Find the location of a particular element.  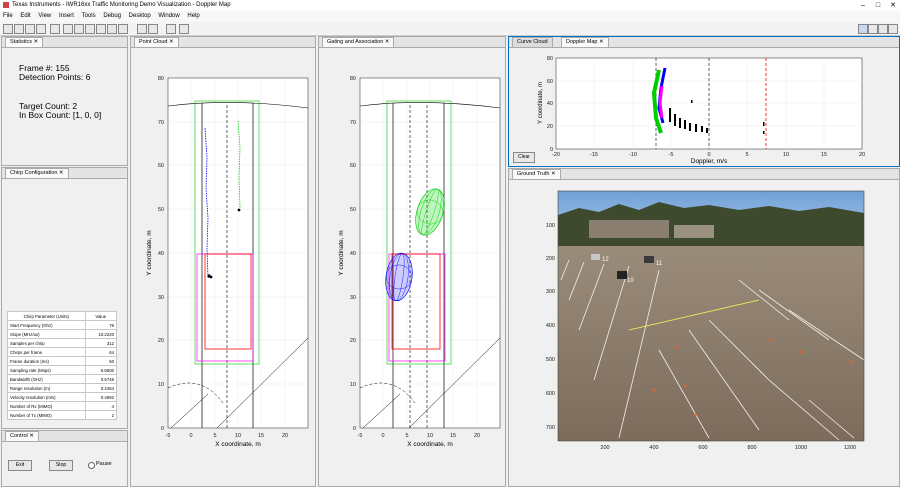

green-box is located at coordinates (227, 232).